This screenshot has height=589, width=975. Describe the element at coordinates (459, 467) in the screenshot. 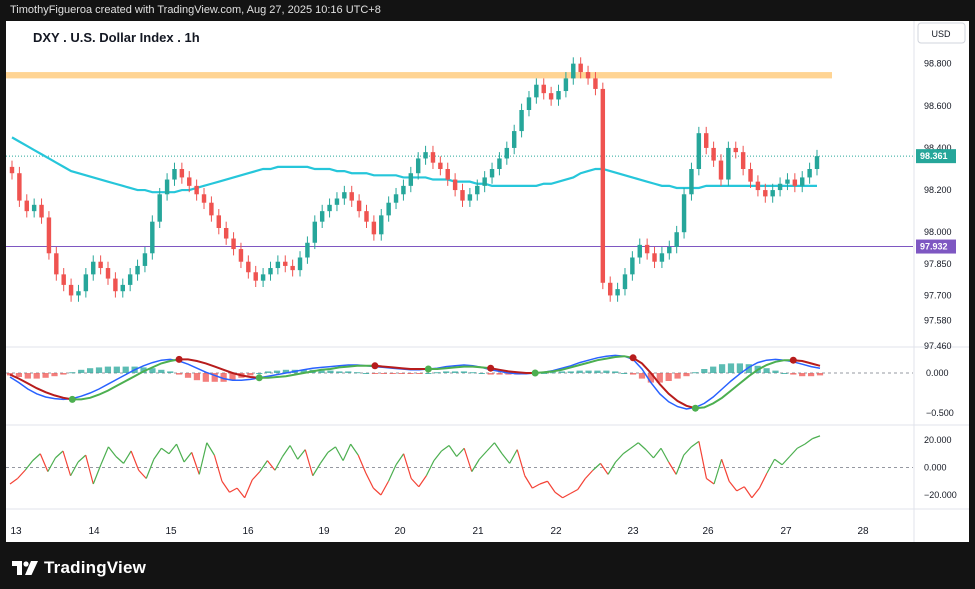

I see `oscillator-pane` at that location.